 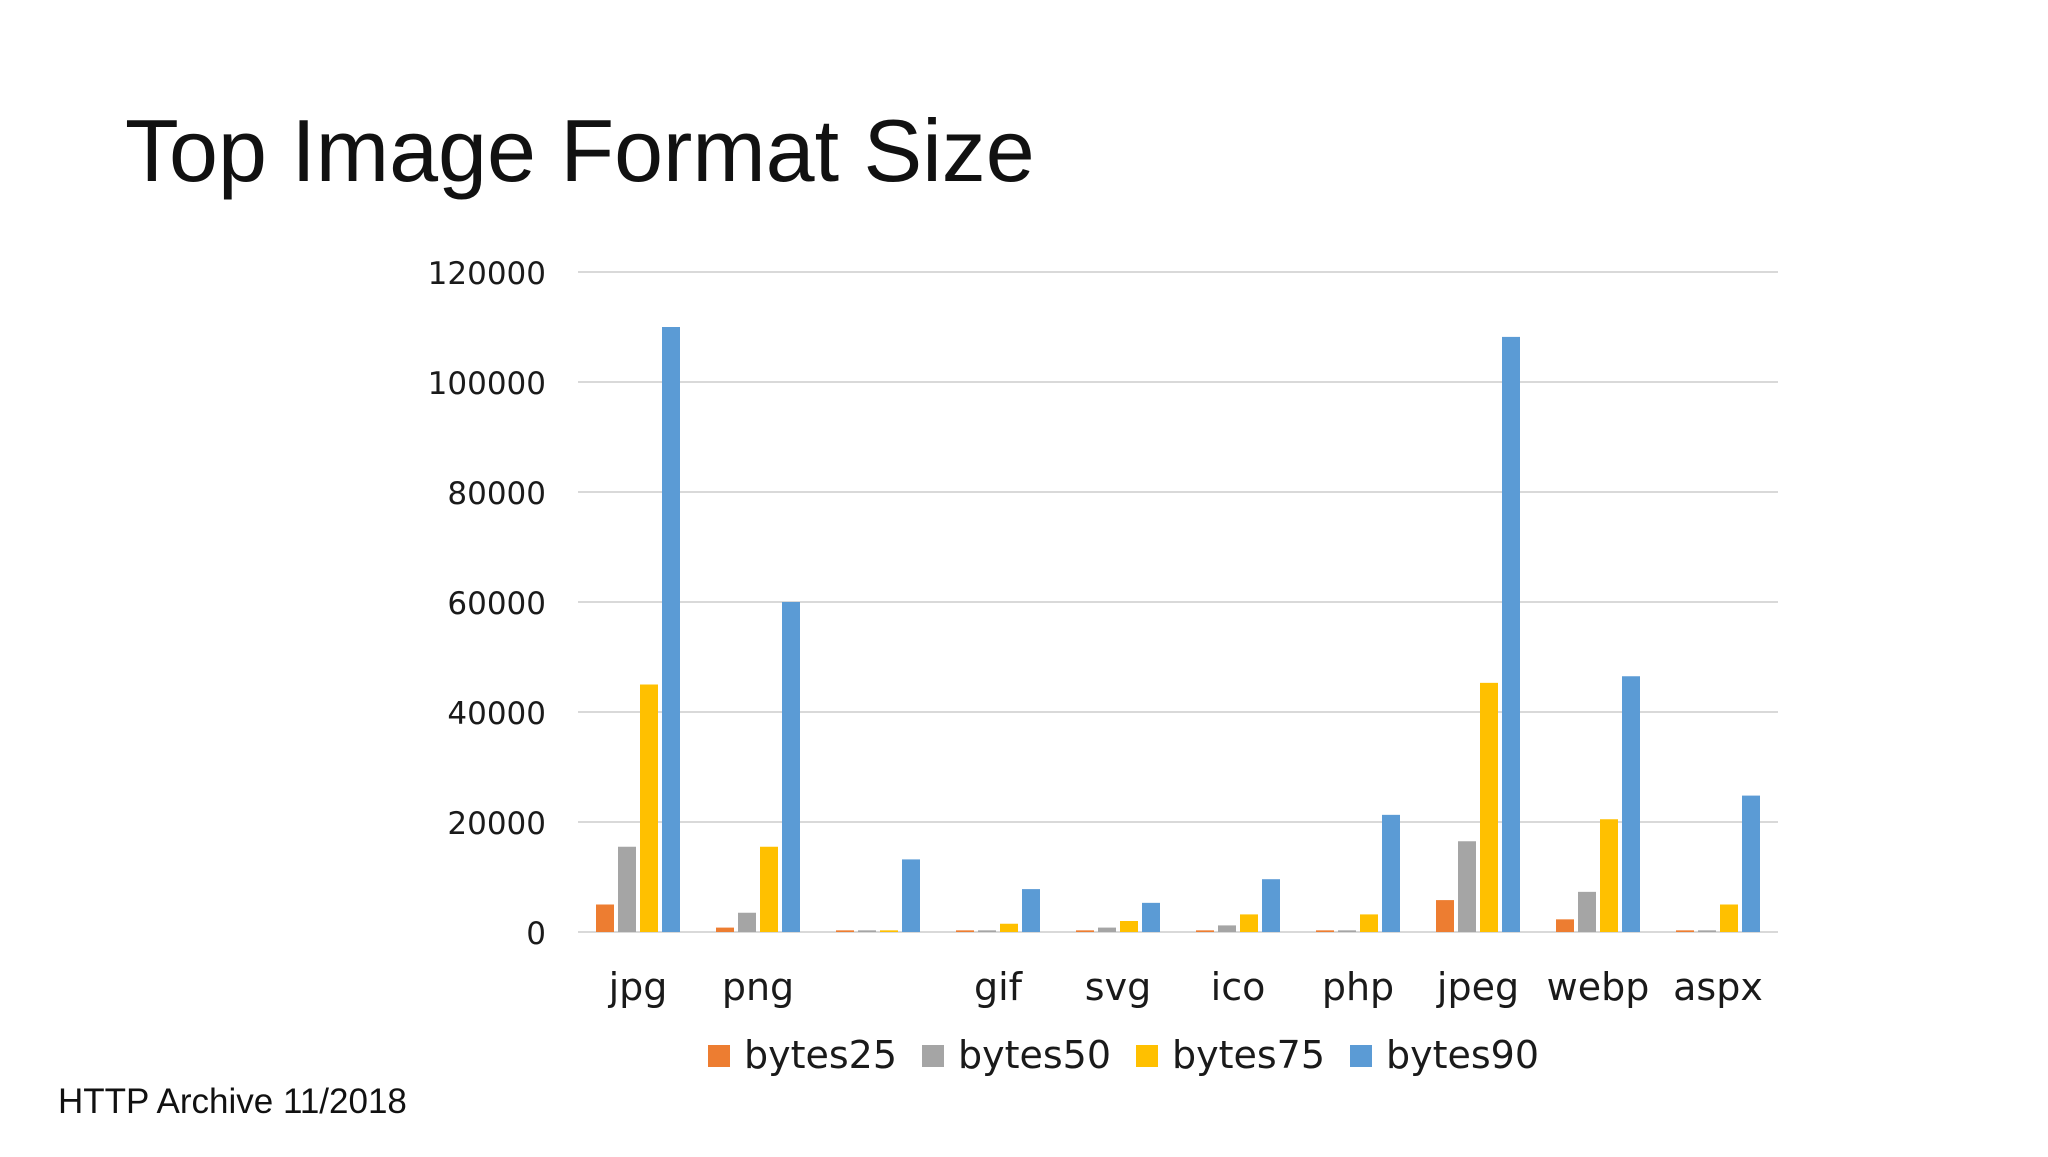 What do you see at coordinates (1205, 931) in the screenshot?
I see `bar-bytes25-ico` at bounding box center [1205, 931].